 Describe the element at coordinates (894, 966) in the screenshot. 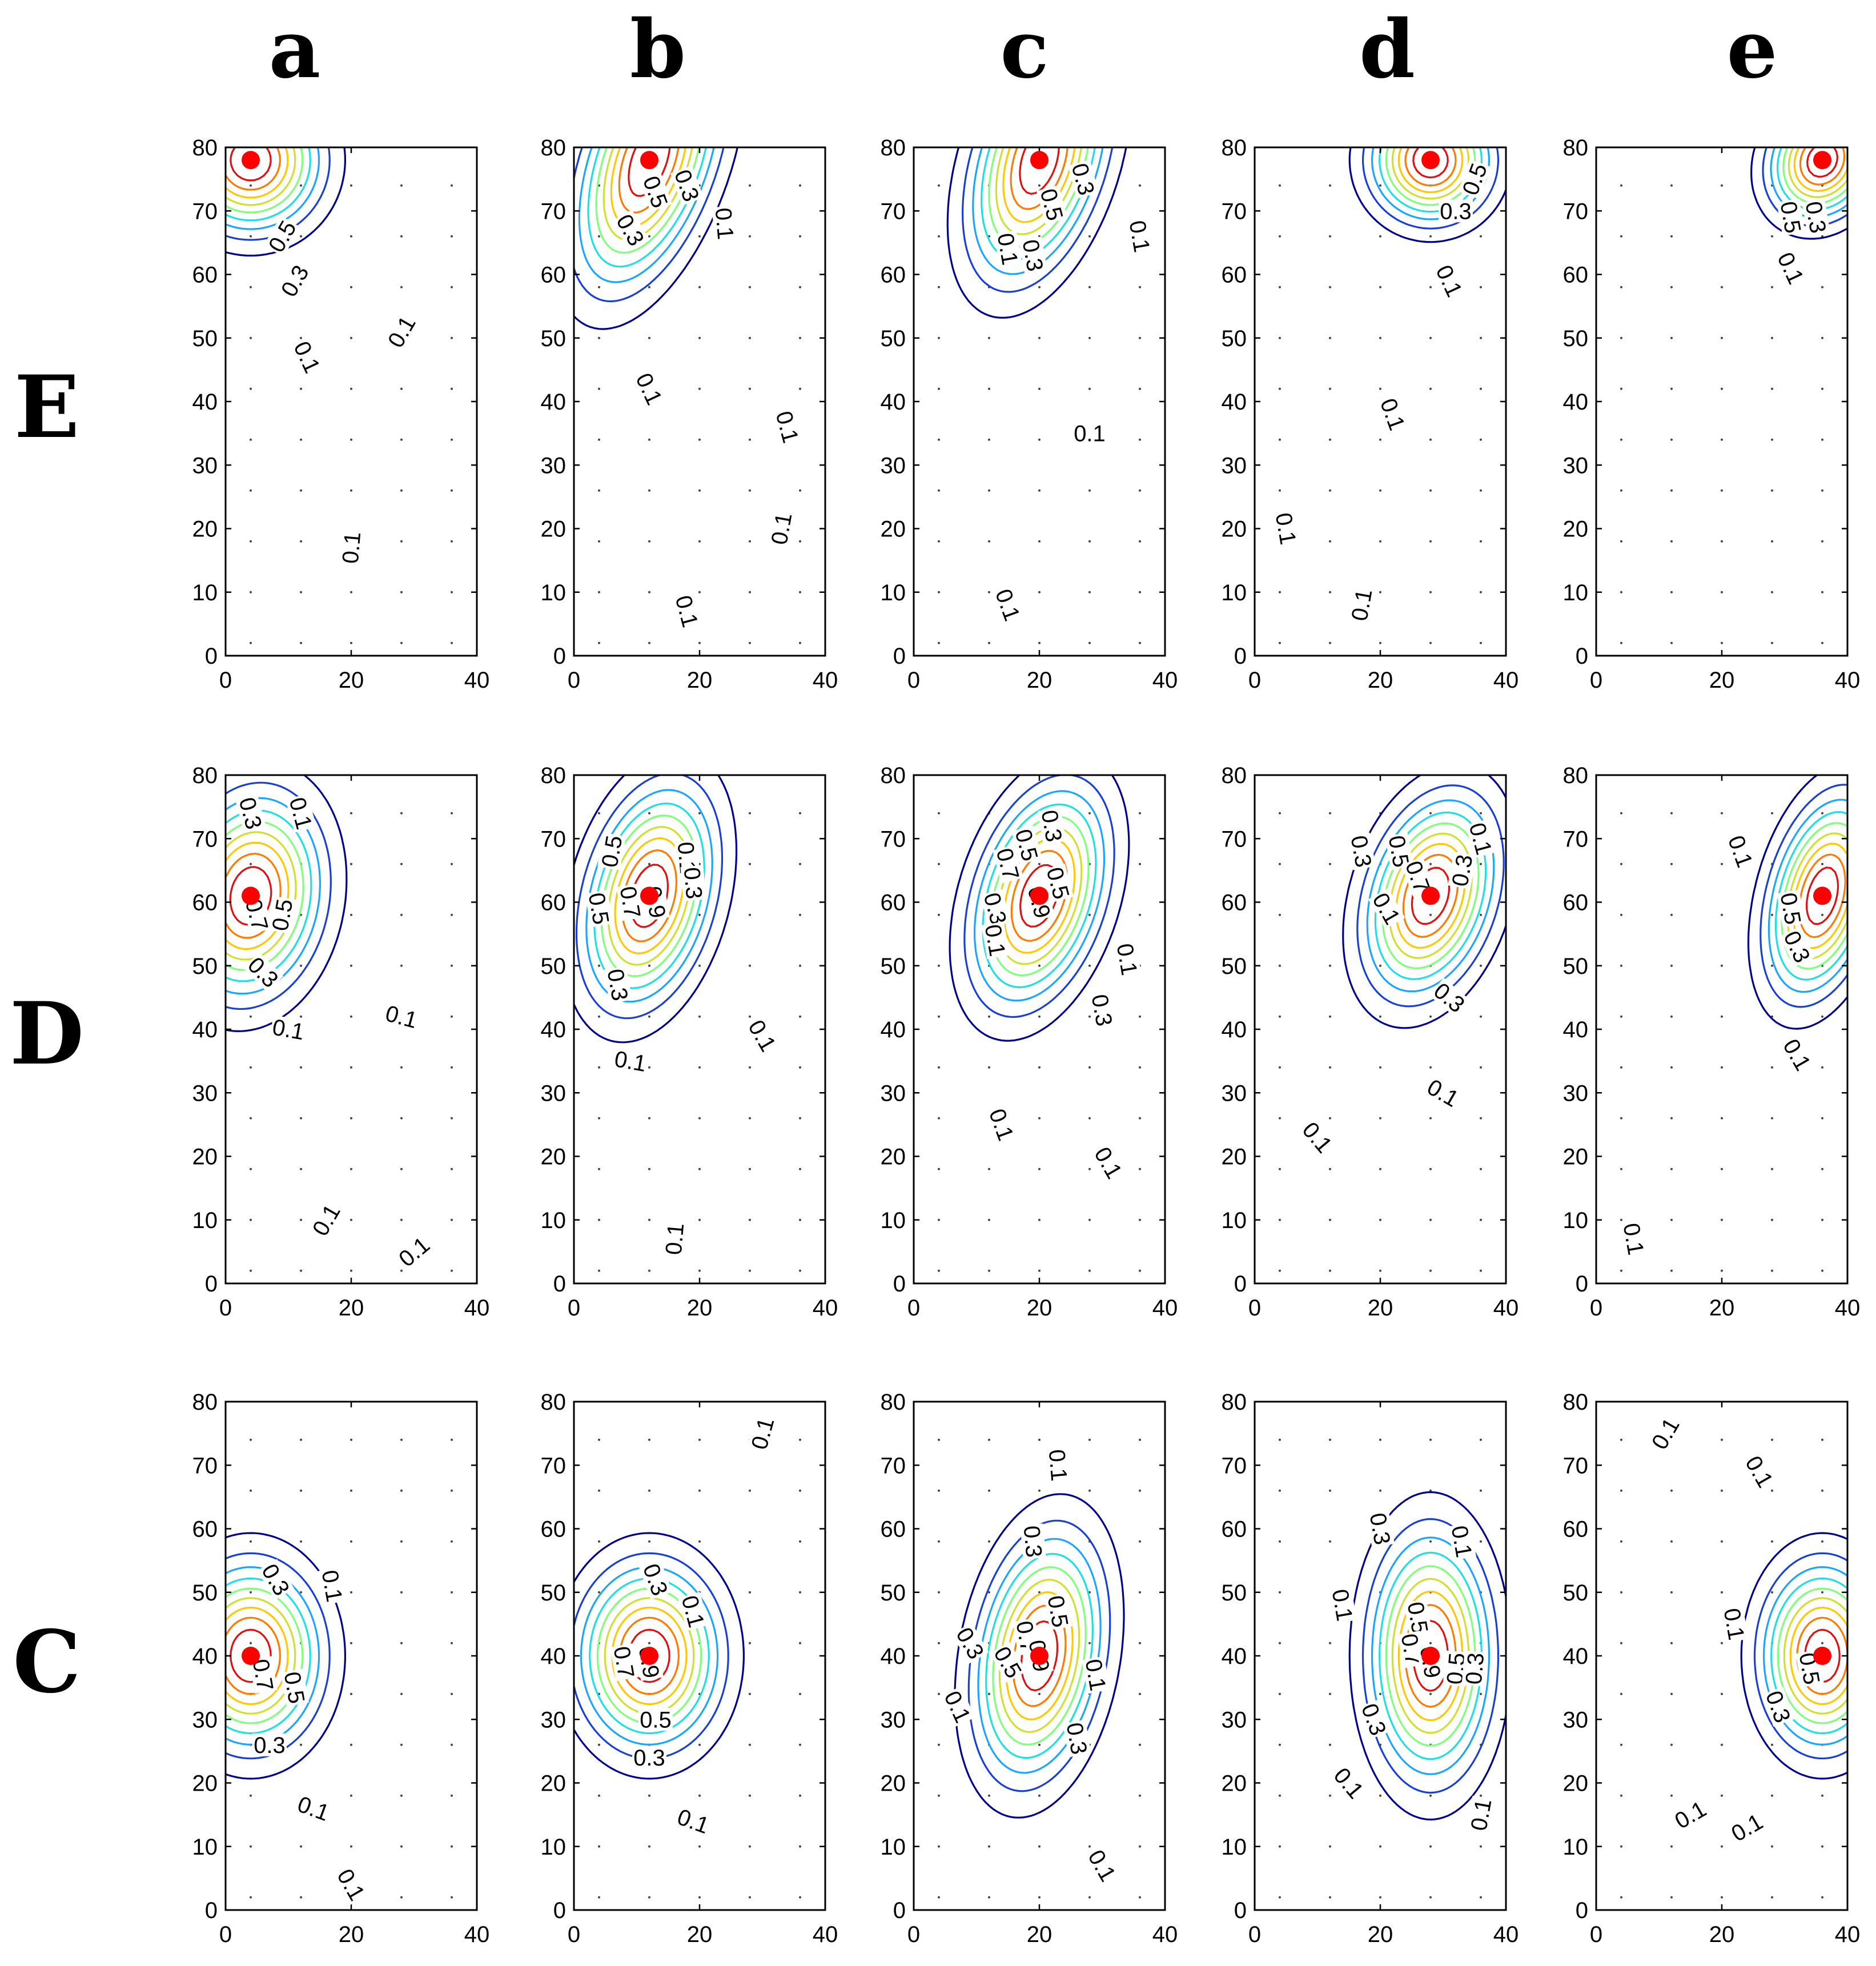

I see `y-tick-label: 50` at that location.